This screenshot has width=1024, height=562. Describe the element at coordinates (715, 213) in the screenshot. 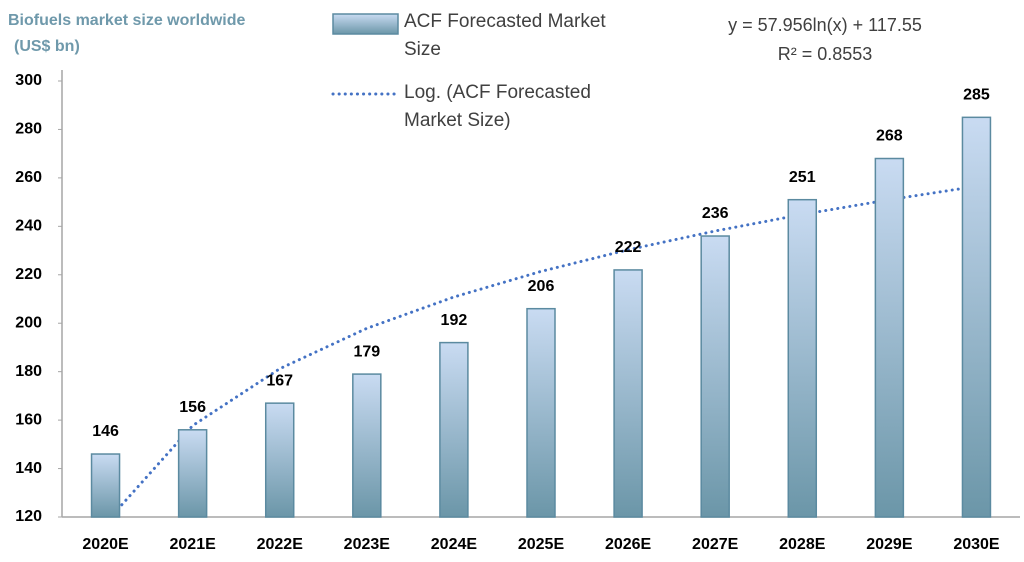

I see `data-label: 236` at that location.